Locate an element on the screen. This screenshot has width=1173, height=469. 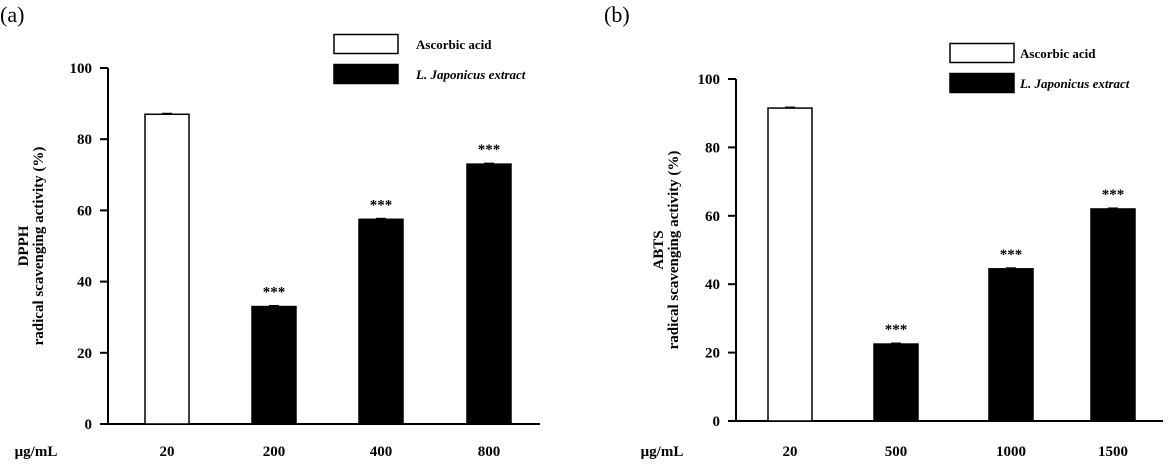
chart1-bar-ascorbic is located at coordinates (167, 269).